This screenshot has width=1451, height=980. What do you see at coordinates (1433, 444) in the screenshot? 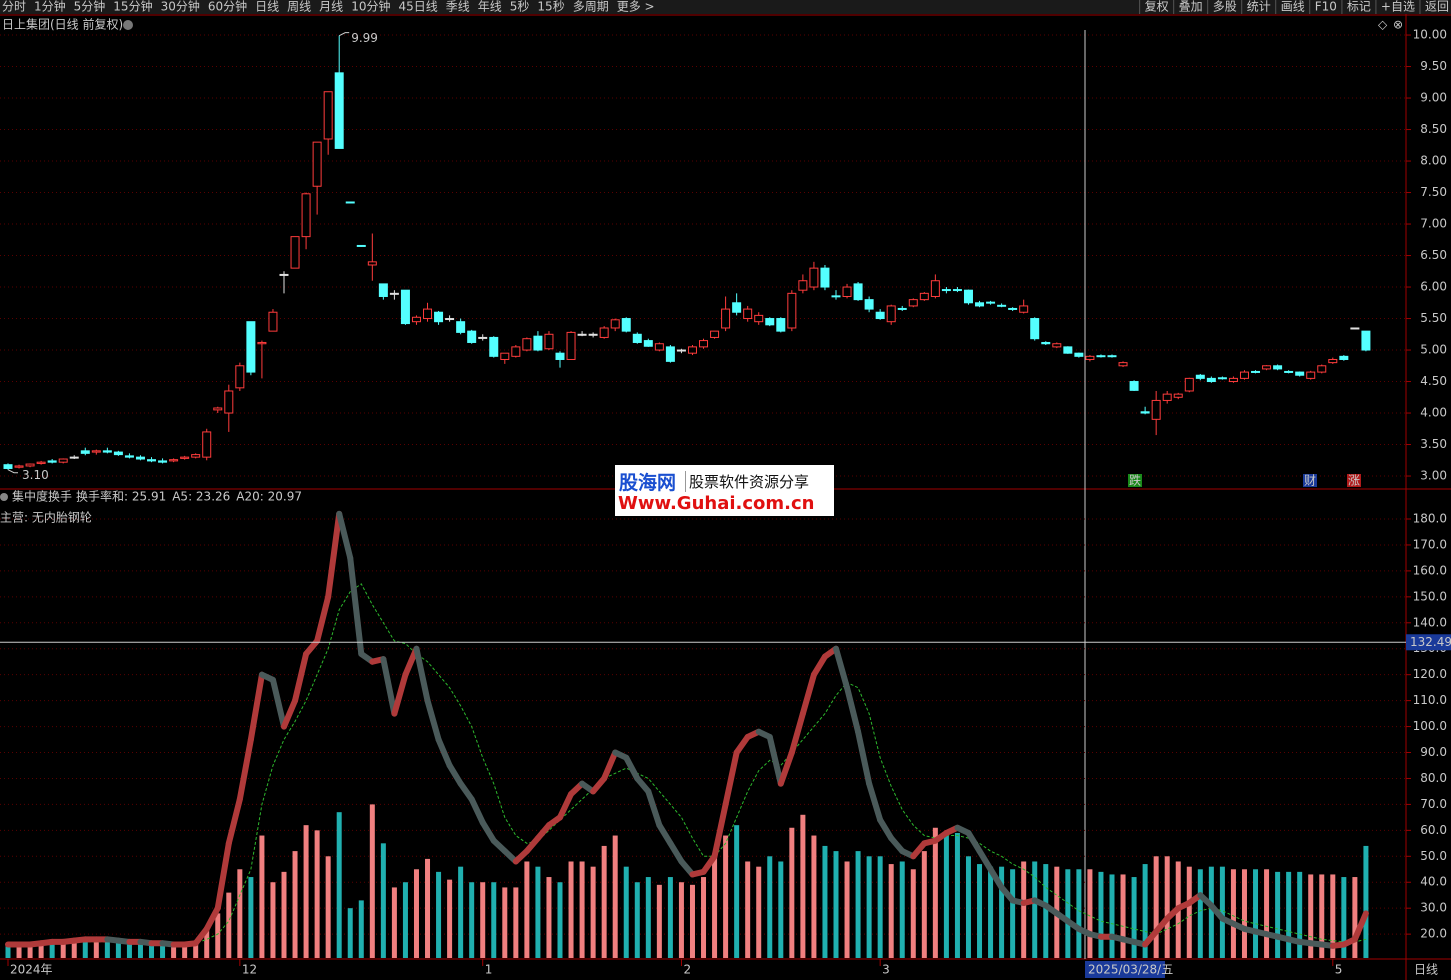
I see `y-tick-label: 3.50` at bounding box center [1433, 444].